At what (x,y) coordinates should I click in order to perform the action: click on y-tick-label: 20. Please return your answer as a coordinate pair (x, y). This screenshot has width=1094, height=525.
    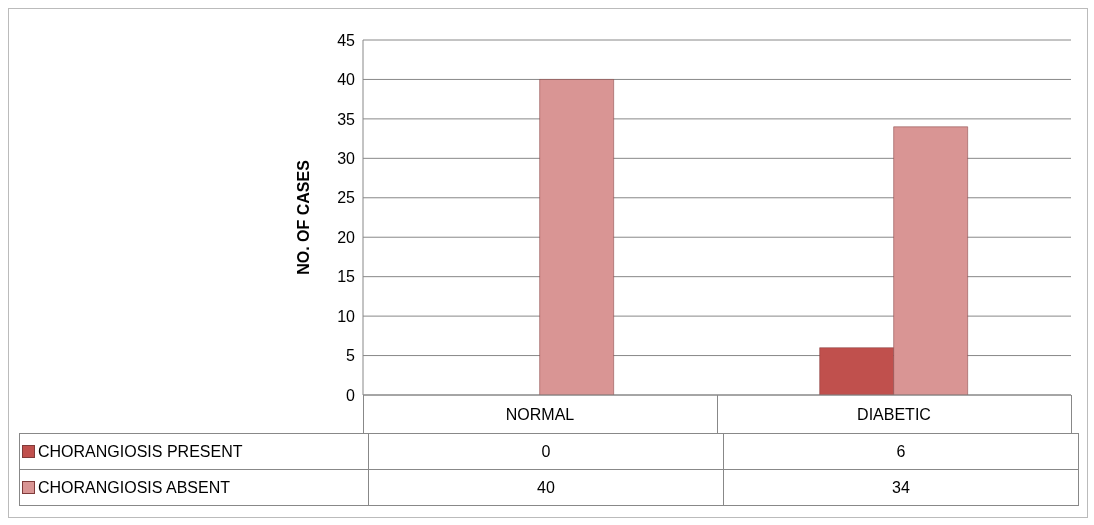
    Looking at the image, I should click on (346, 237).